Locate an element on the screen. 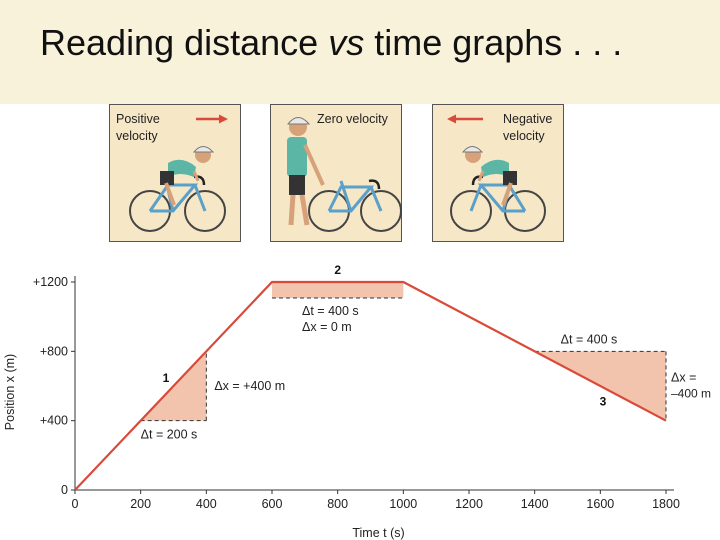 This screenshot has height=540, width=720. y-tick-label: 0 is located at coordinates (64, 490).